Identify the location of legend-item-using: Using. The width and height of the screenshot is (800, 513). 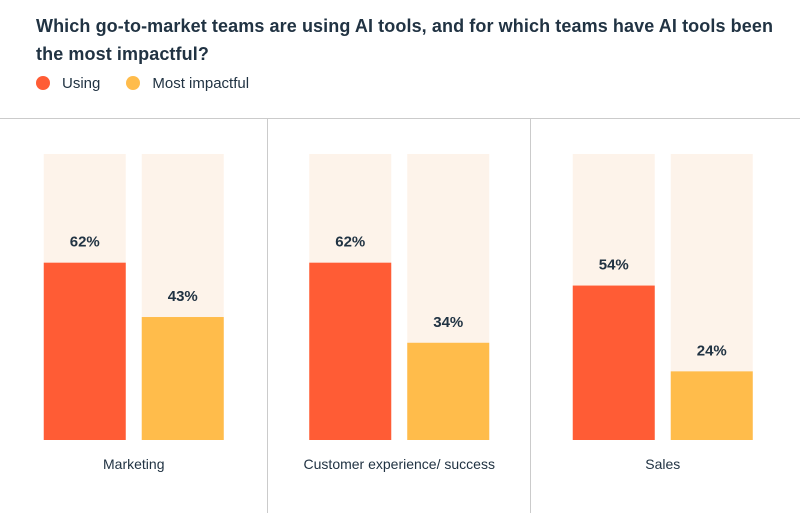
(68, 83).